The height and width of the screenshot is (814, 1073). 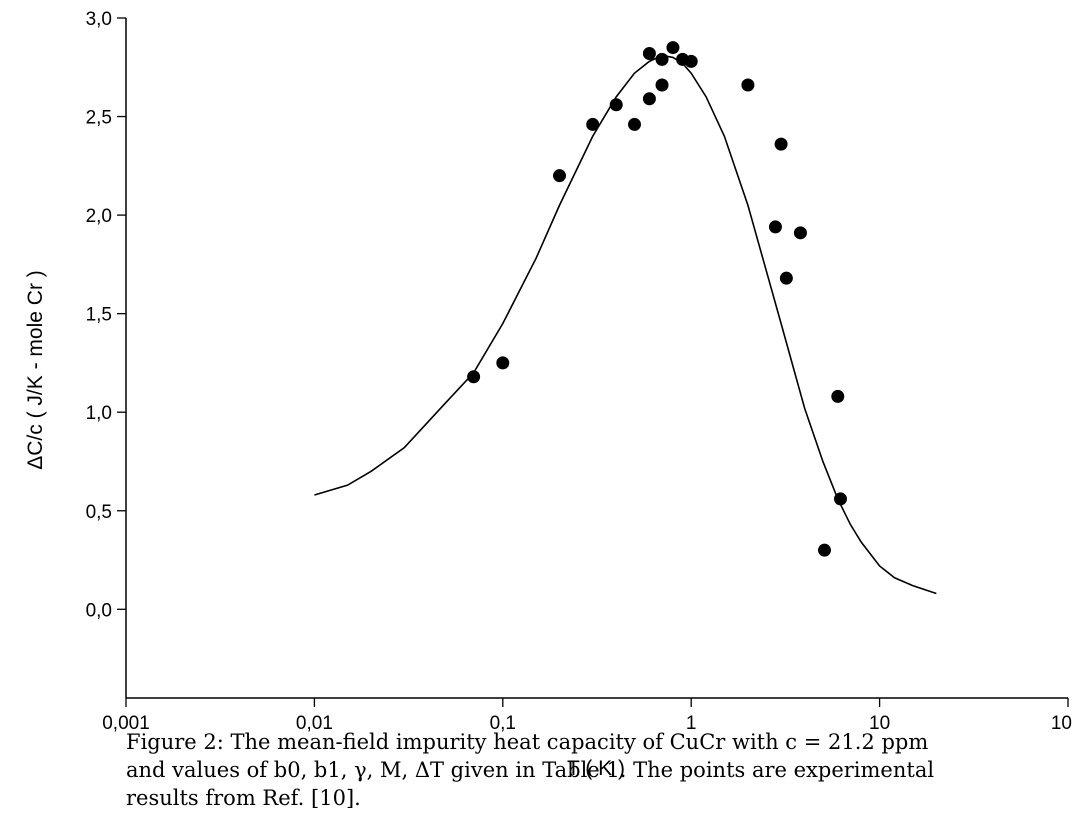 I want to click on y-tick-label: 2,5, so click(x=99, y=118).